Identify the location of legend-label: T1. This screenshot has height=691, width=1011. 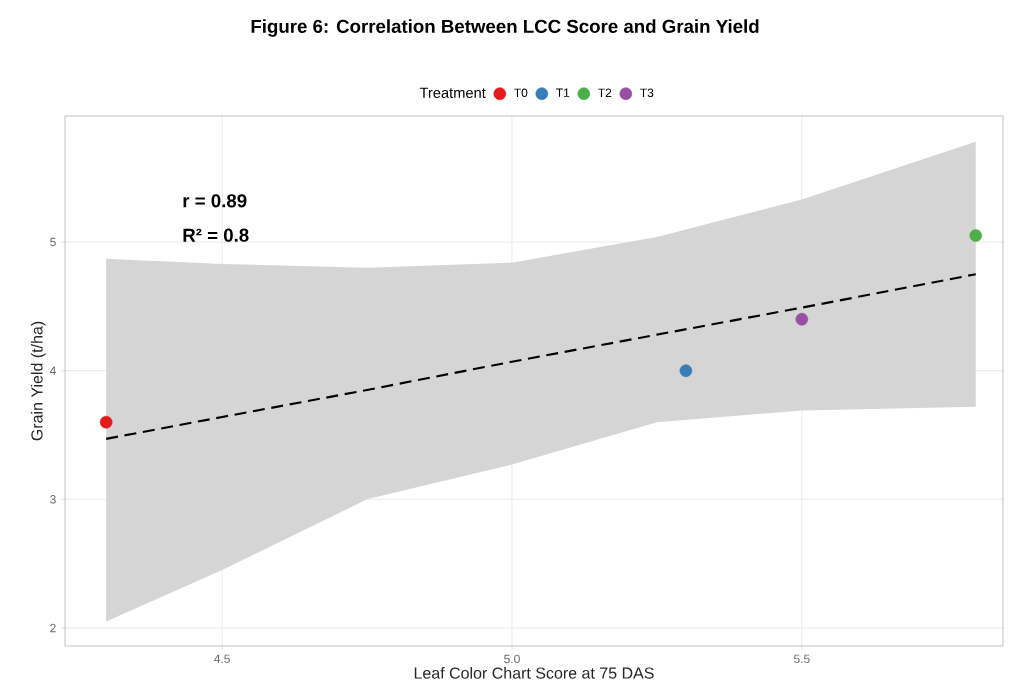
(563, 92).